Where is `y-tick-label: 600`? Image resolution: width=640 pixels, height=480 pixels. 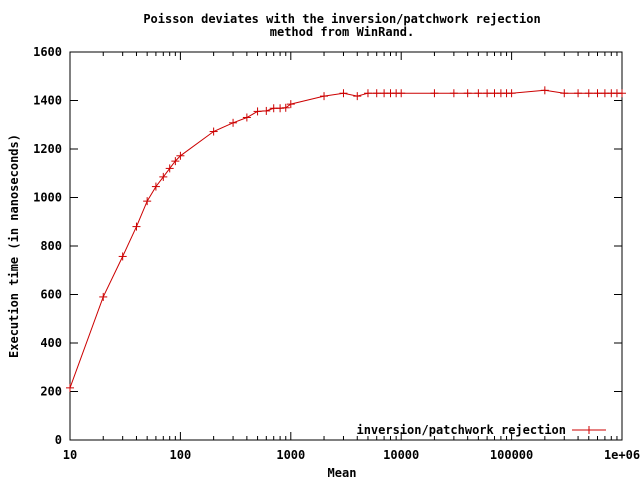
y-tick-label: 600 is located at coordinates (51, 295).